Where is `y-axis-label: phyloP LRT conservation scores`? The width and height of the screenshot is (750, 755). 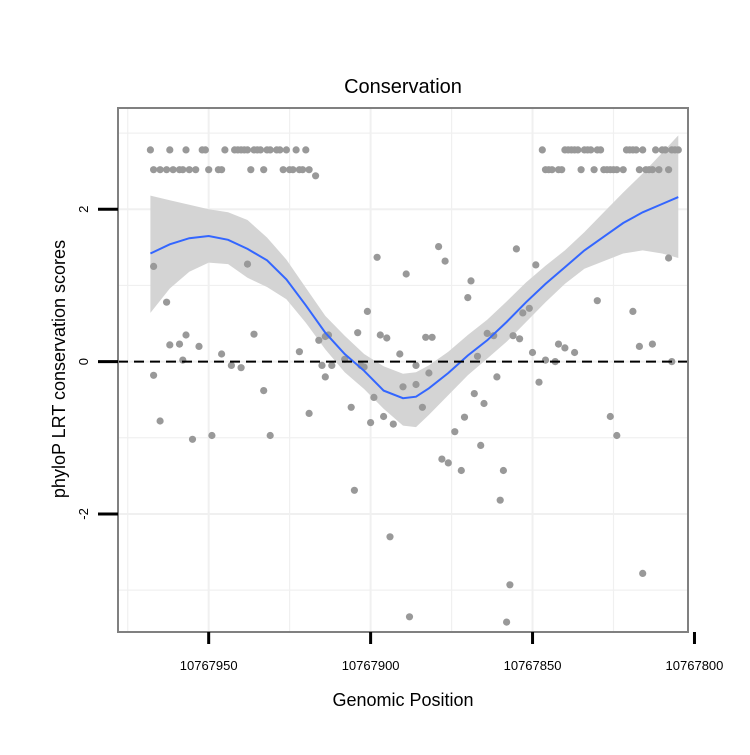 y-axis-label: phyloP LRT conservation scores is located at coordinates (59, 369).